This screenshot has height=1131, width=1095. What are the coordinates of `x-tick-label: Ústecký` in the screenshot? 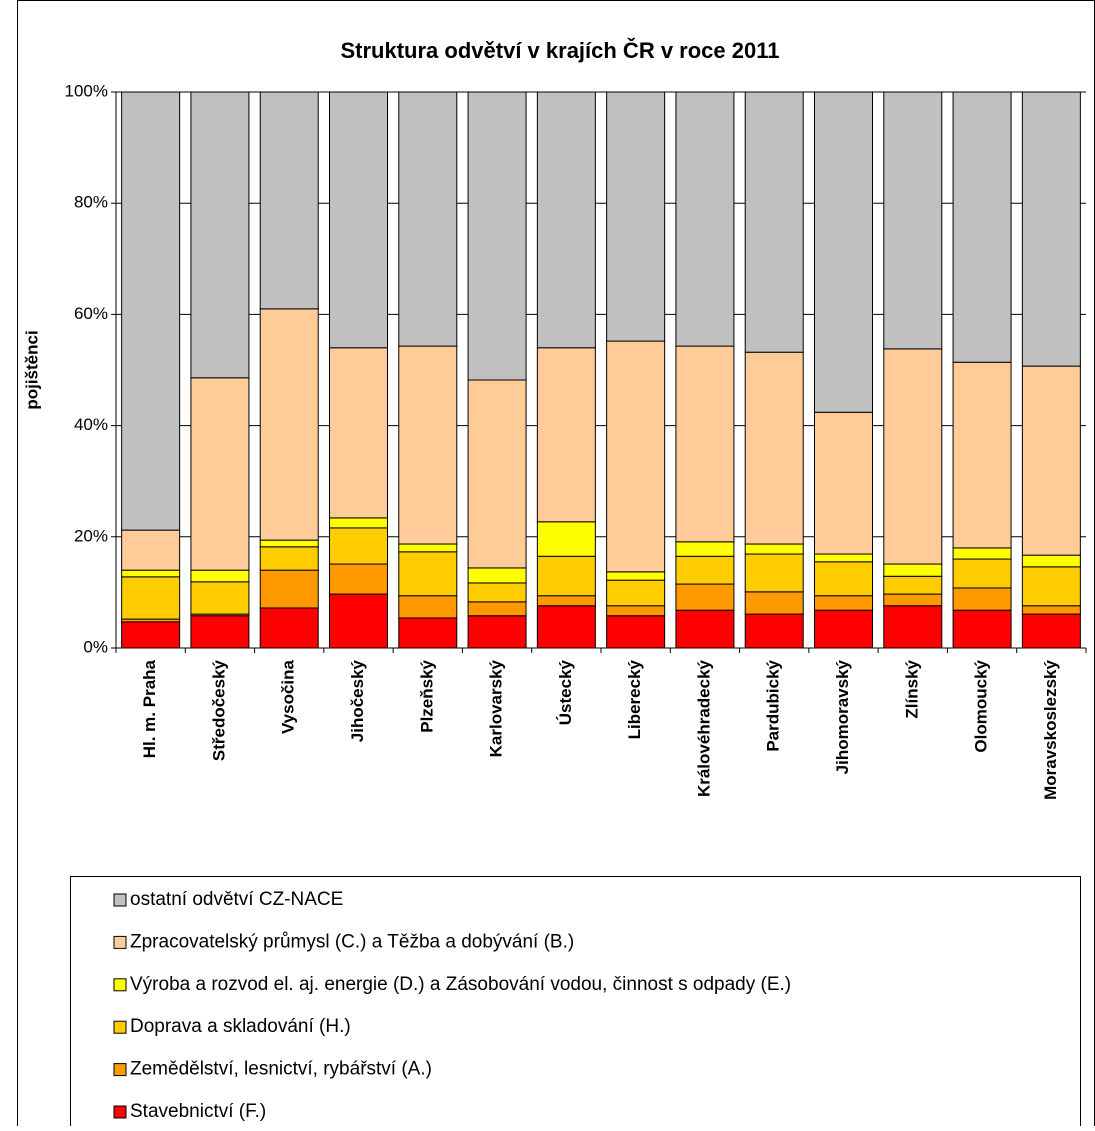 It's located at (565, 692).